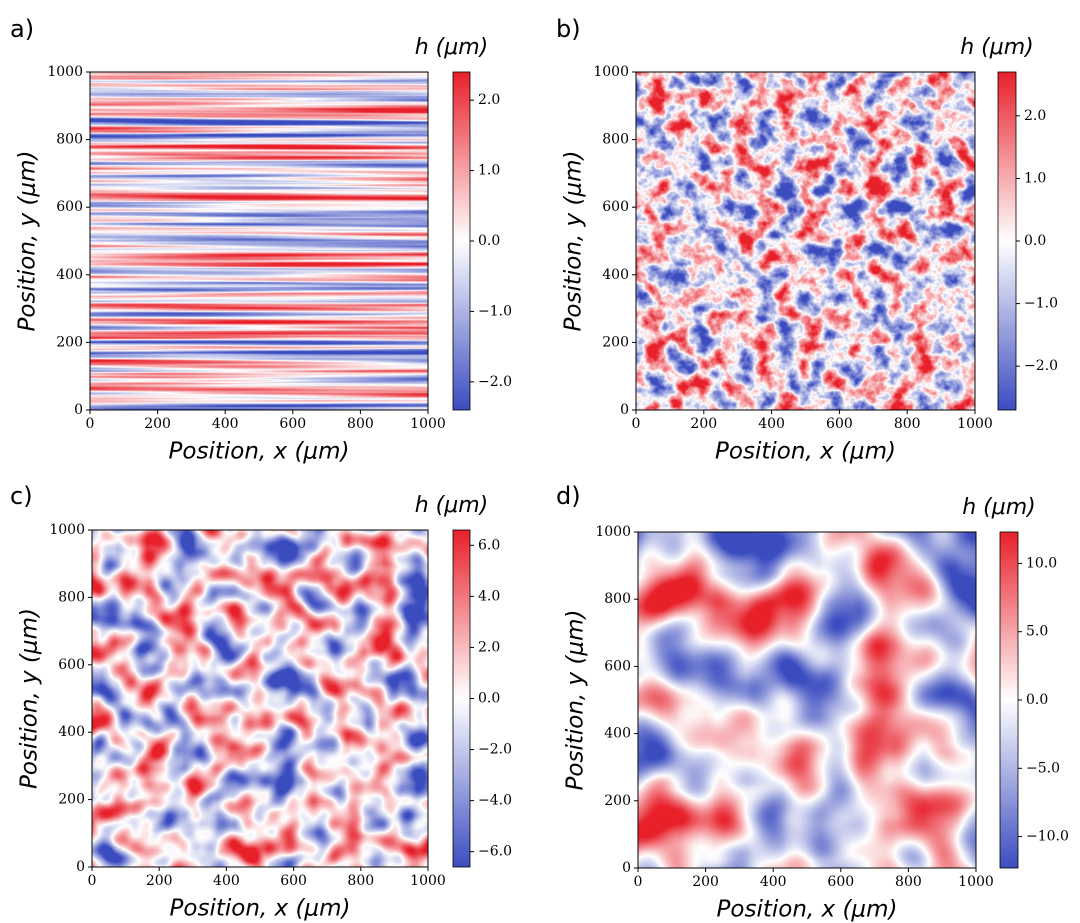 This screenshot has height=923, width=1080. I want to click on panel-label: a), so click(22, 29).